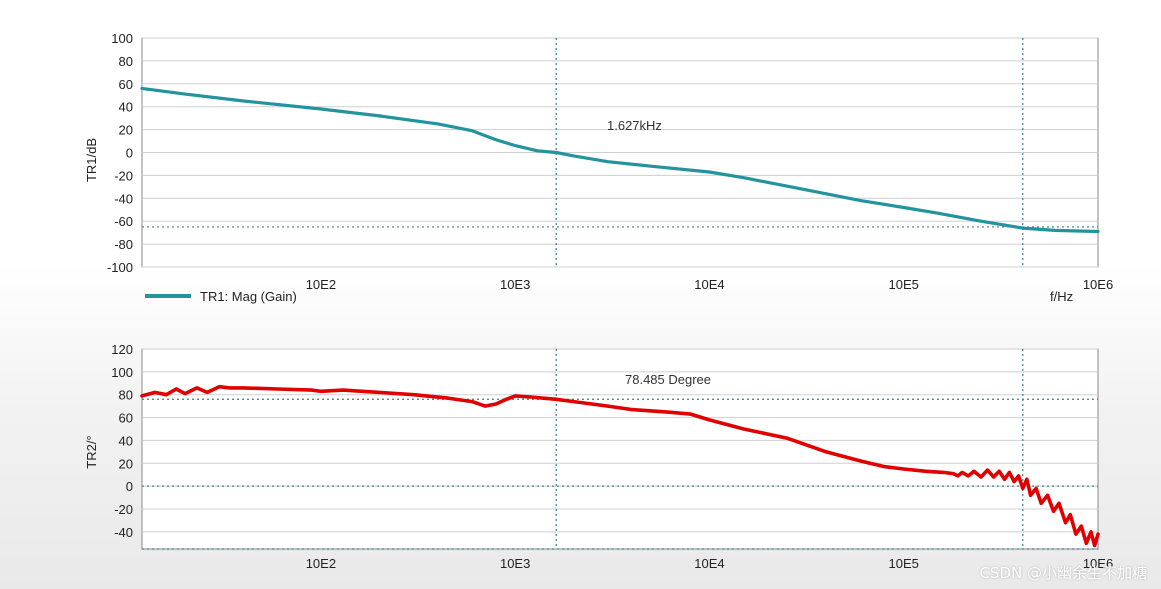  Describe the element at coordinates (120, 267) in the screenshot. I see `y-tick-label--100: -100` at that location.